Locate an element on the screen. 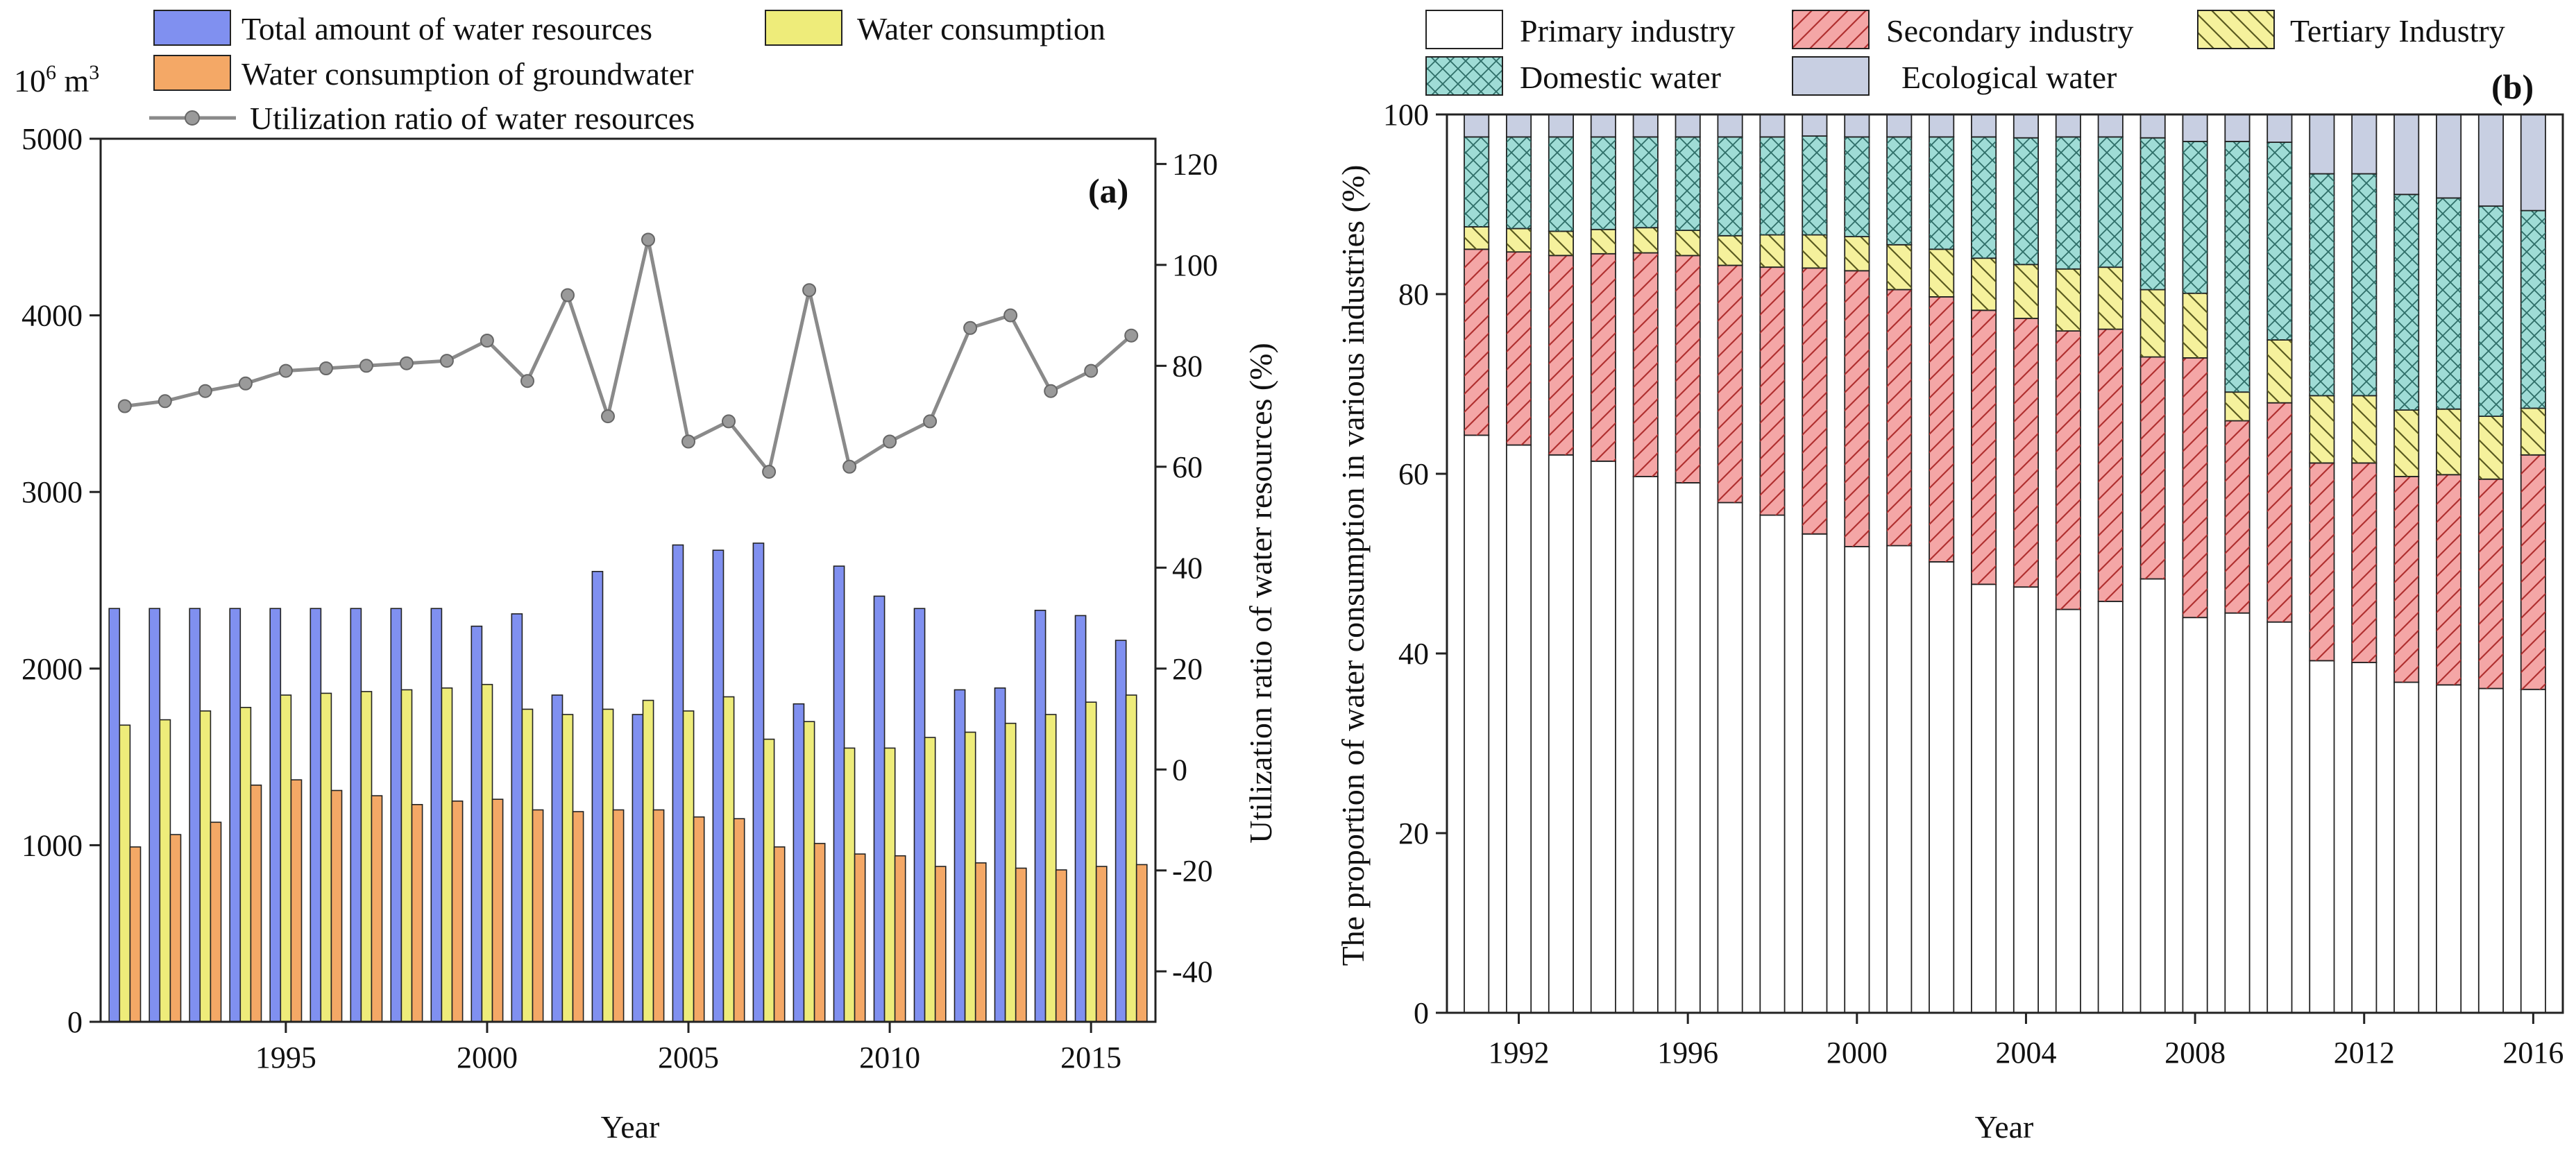 This screenshot has width=2576, height=1155. stack-secondary-hatch-2002 is located at coordinates (1942, 429).